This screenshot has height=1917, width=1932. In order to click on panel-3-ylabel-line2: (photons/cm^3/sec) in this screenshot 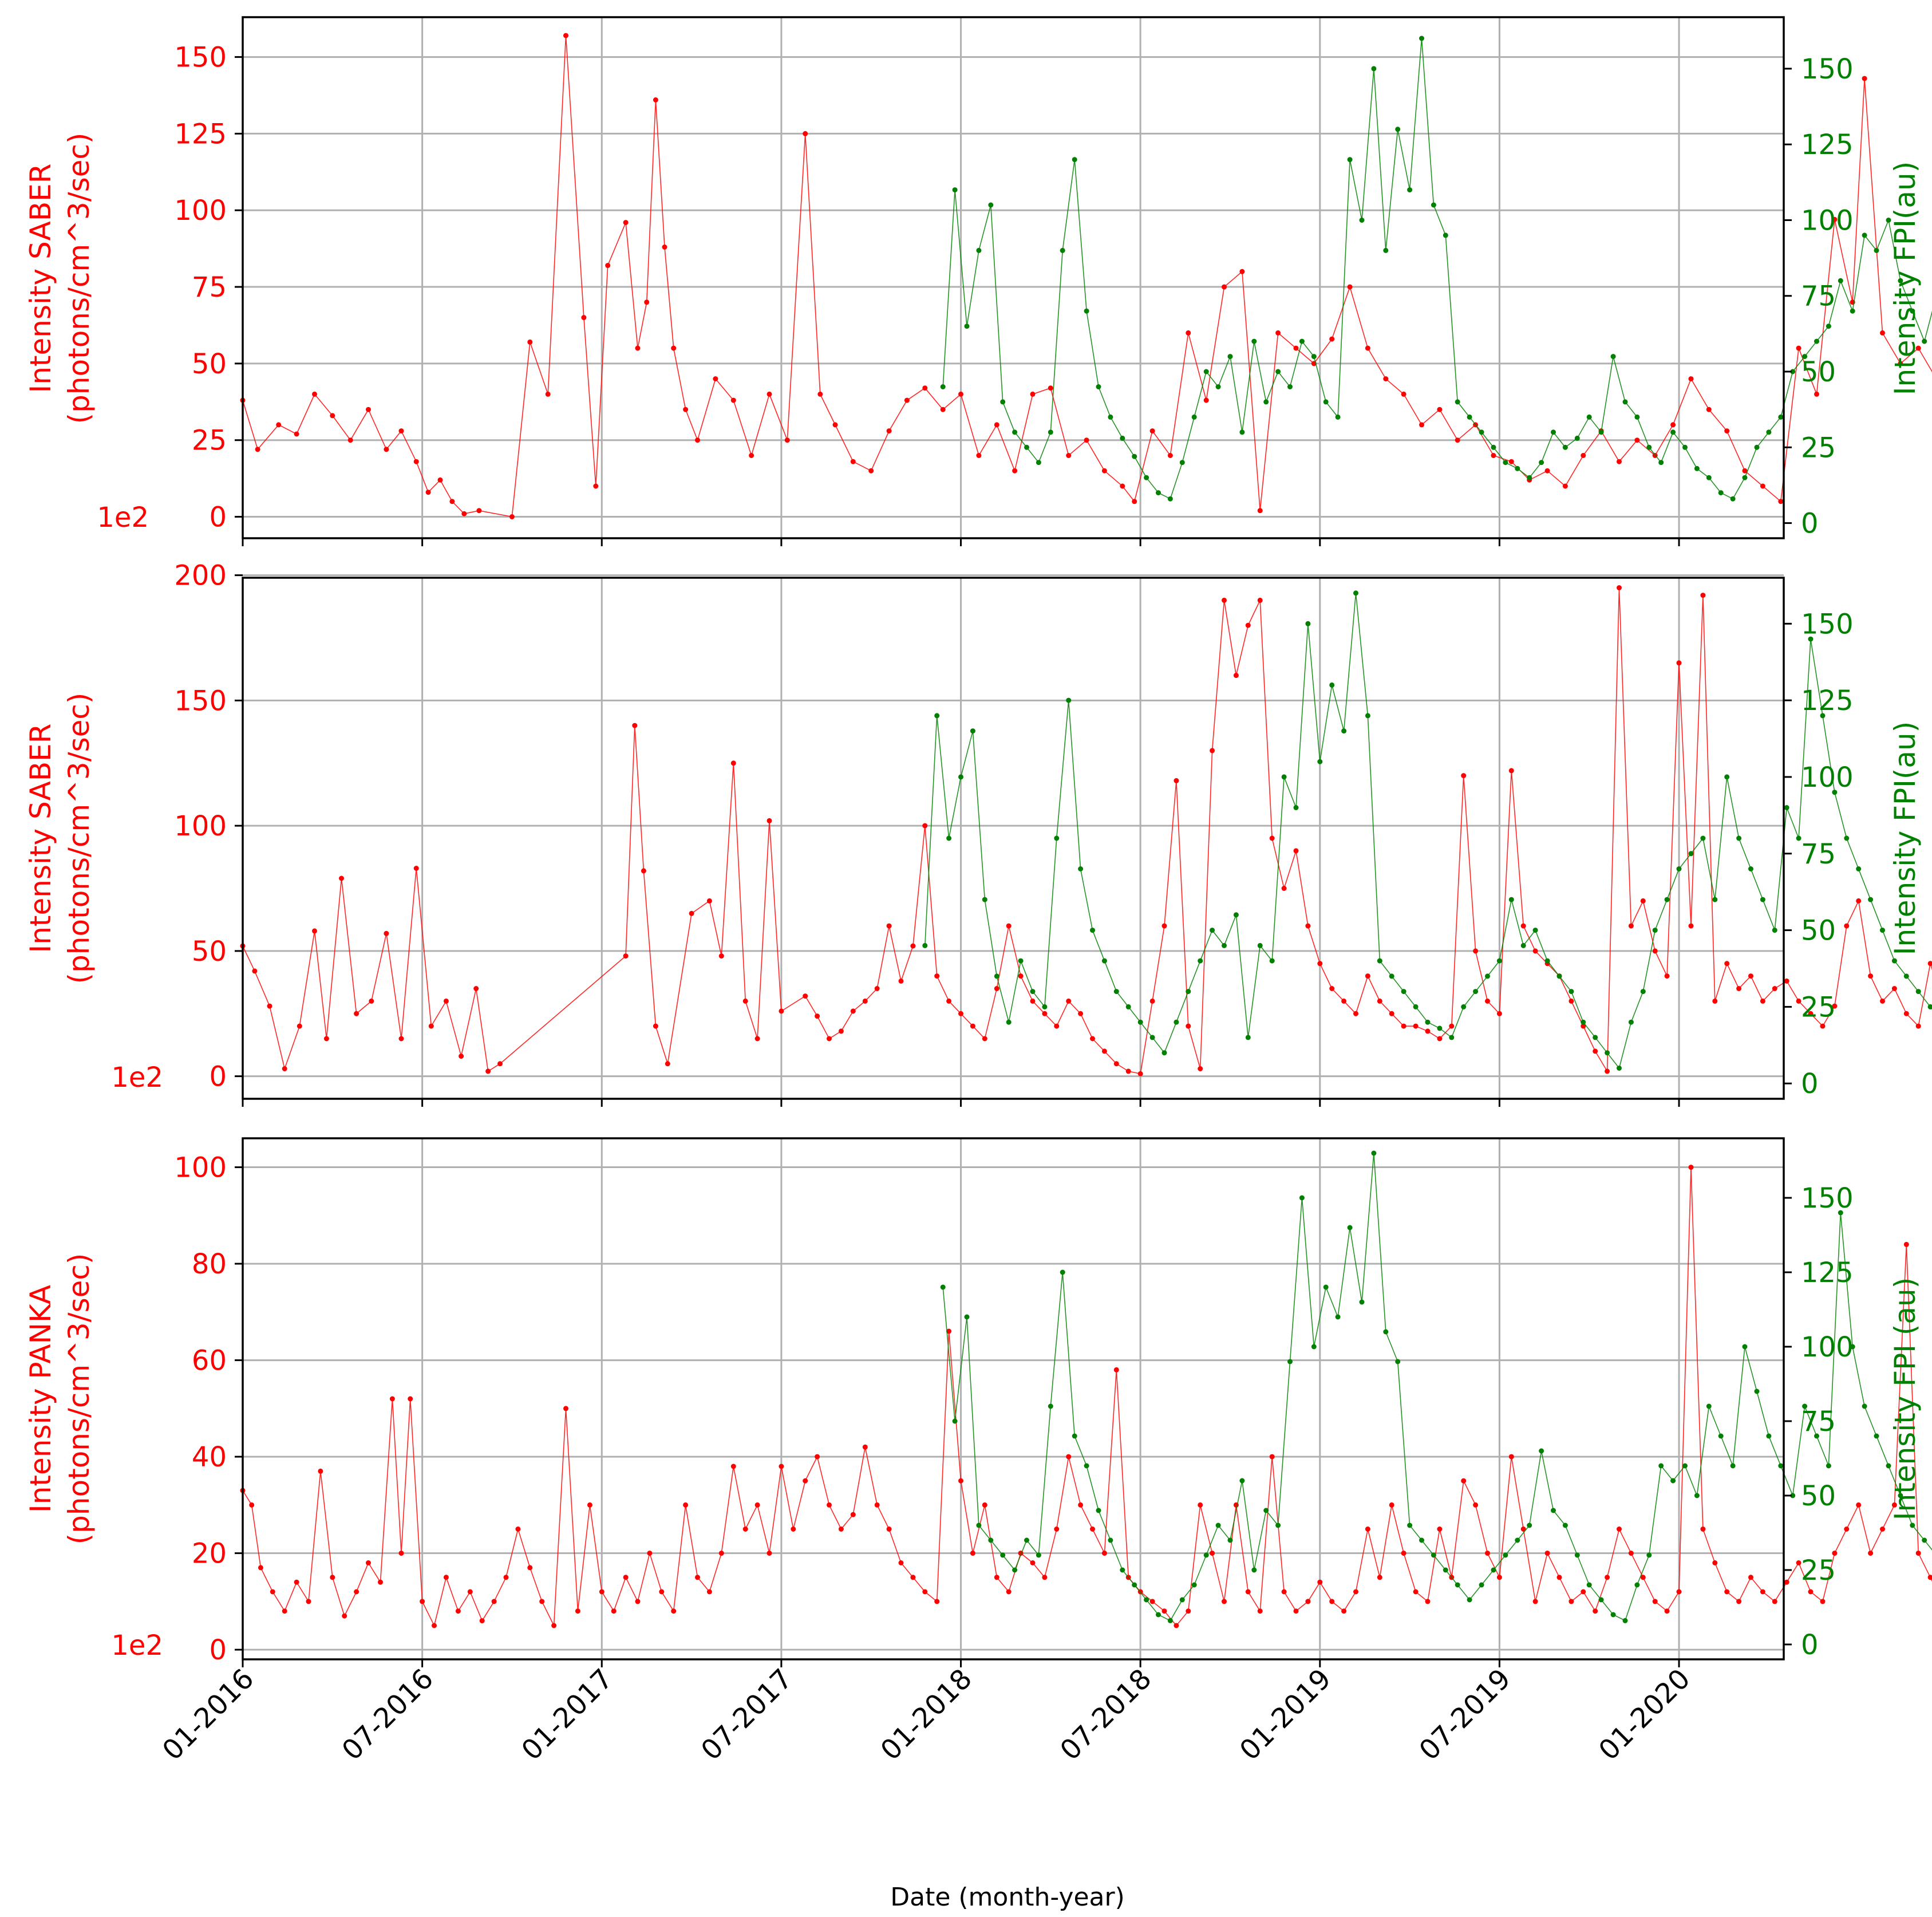, I will do `click(79, 1399)`.